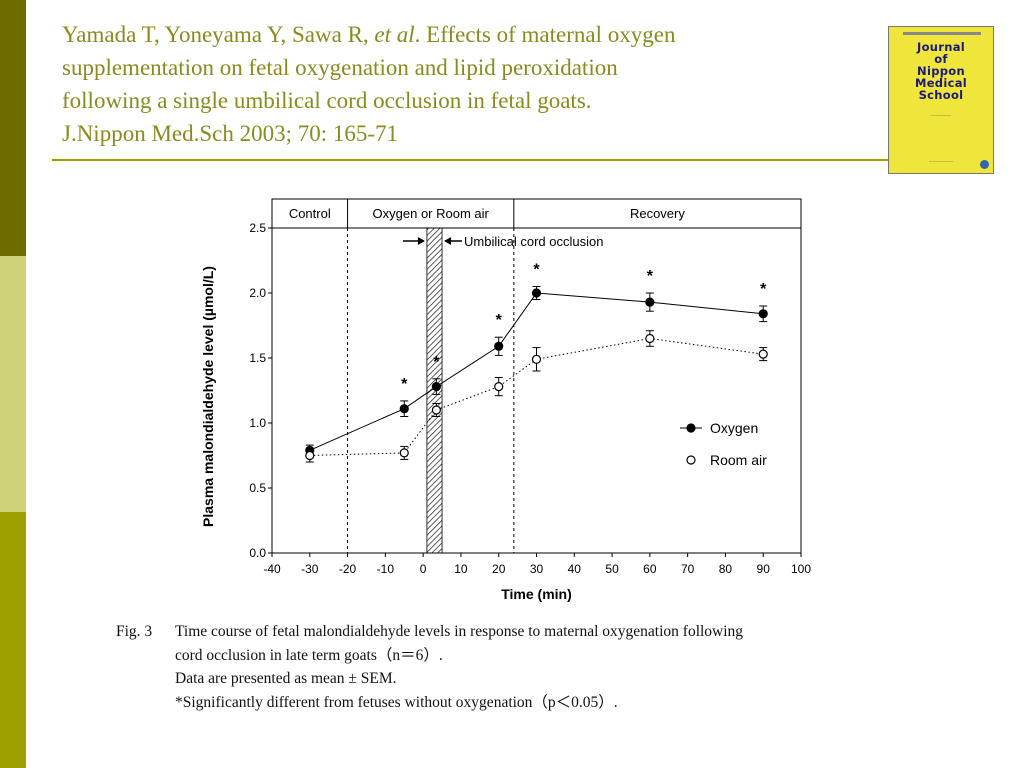 The image size is (1024, 768). What do you see at coordinates (257, 228) in the screenshot?
I see `y-tick-label: 2.5` at bounding box center [257, 228].